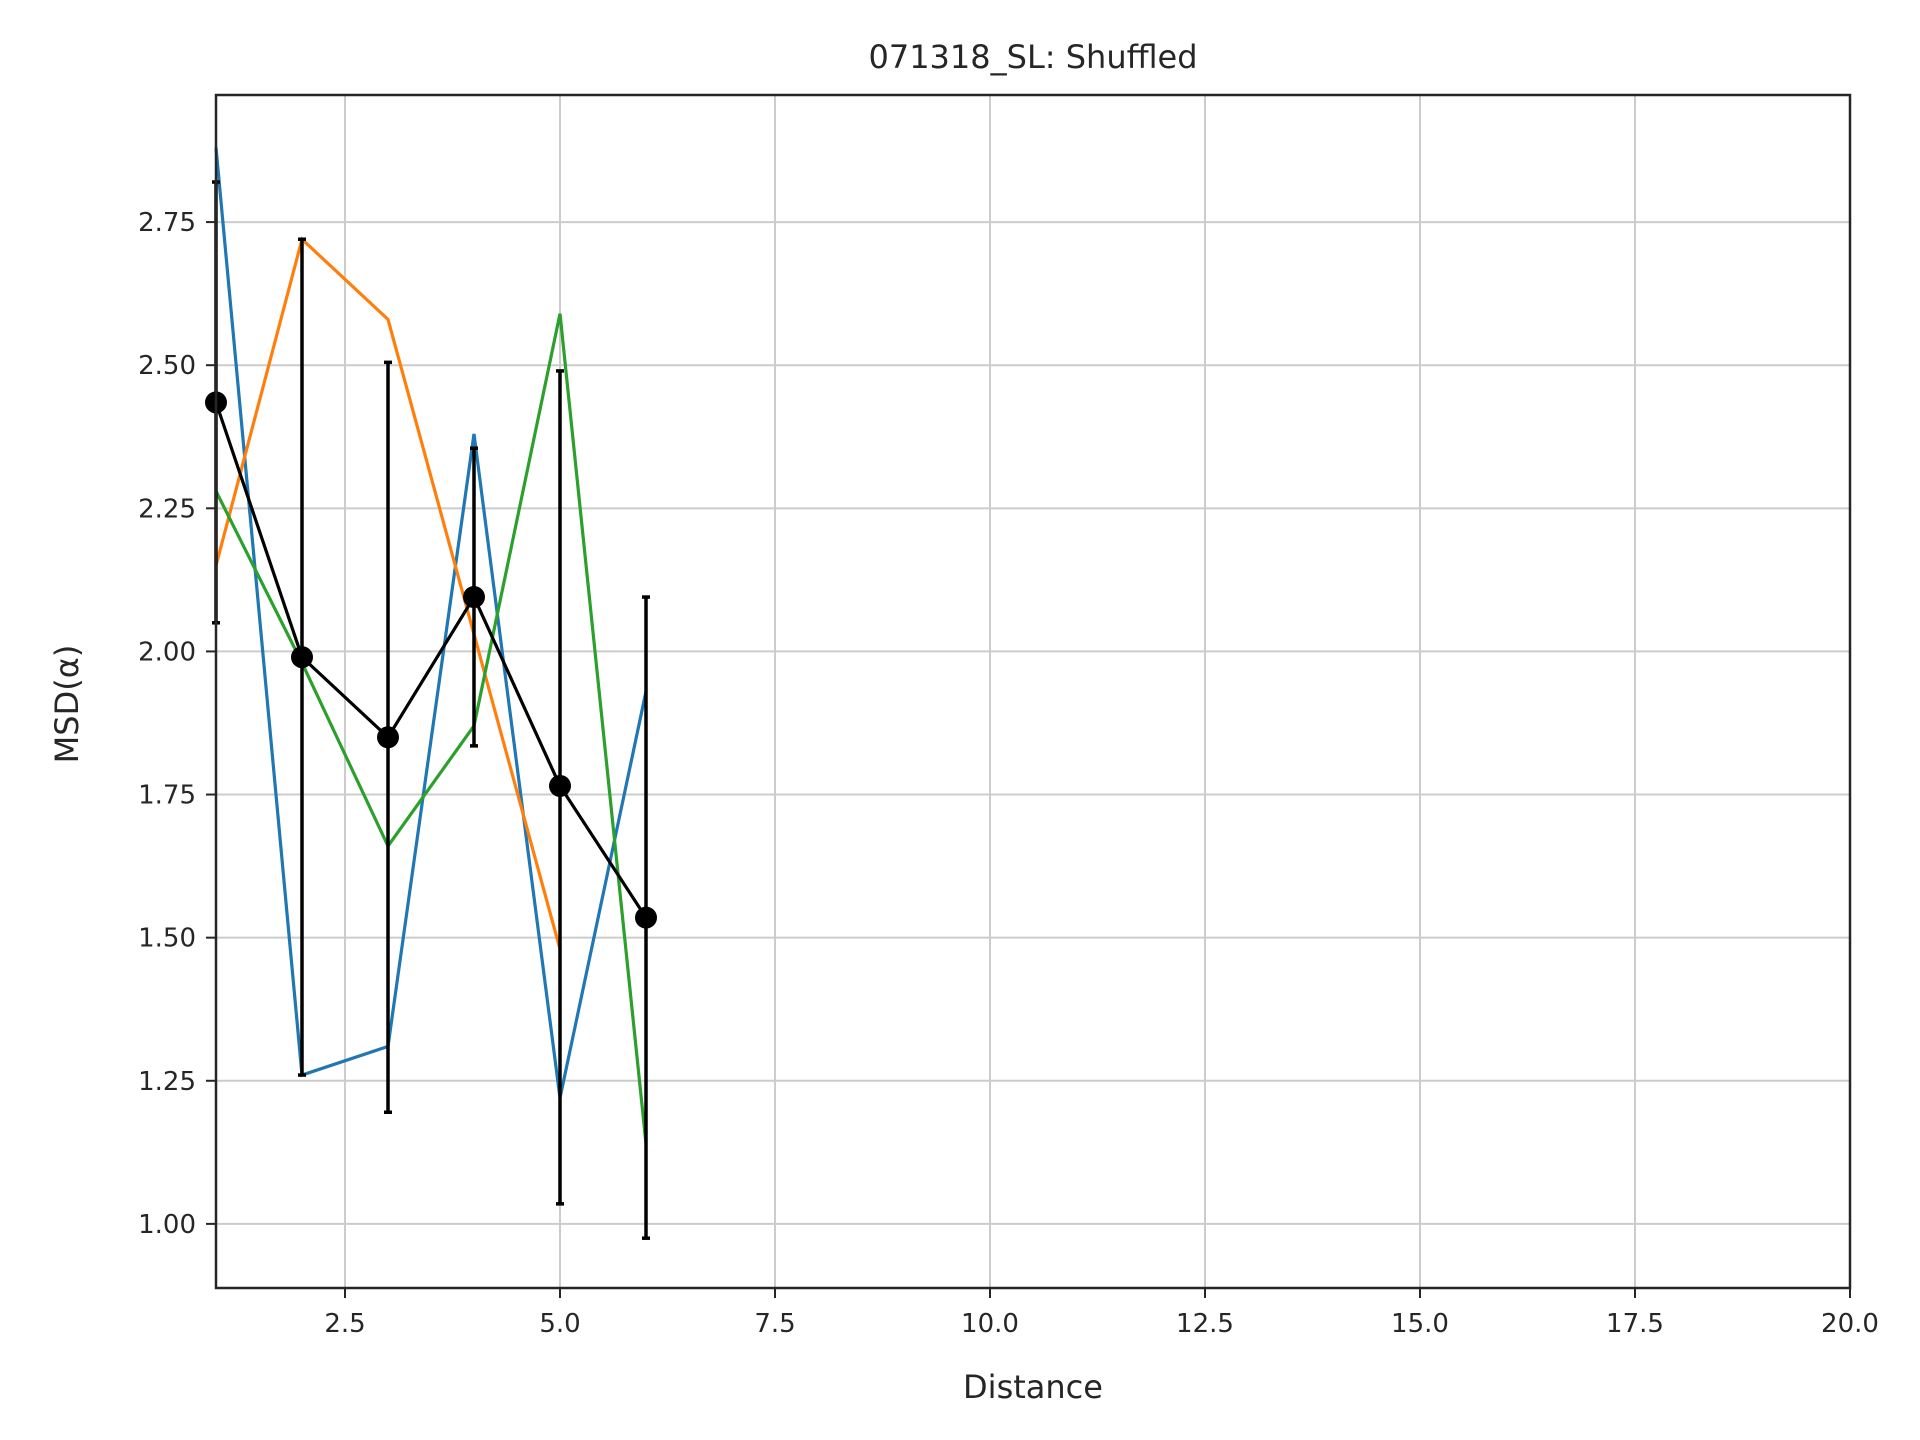 This screenshot has width=1920, height=1440. What do you see at coordinates (167, 1082) in the screenshot?
I see `y-tick-label: 1.25` at bounding box center [167, 1082].